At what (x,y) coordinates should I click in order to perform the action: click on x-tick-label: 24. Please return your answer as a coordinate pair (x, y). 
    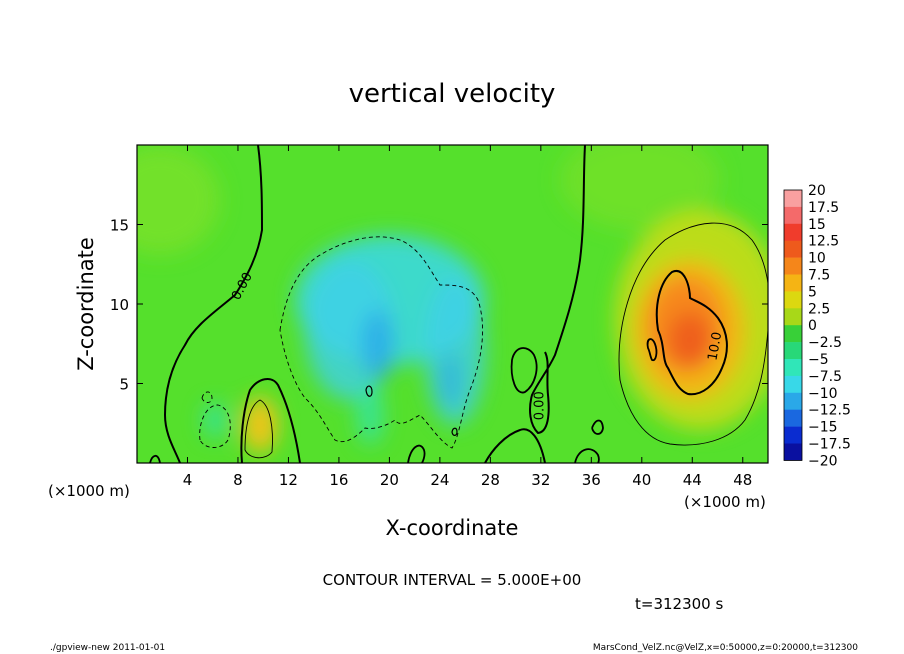
    Looking at the image, I should click on (439, 480).